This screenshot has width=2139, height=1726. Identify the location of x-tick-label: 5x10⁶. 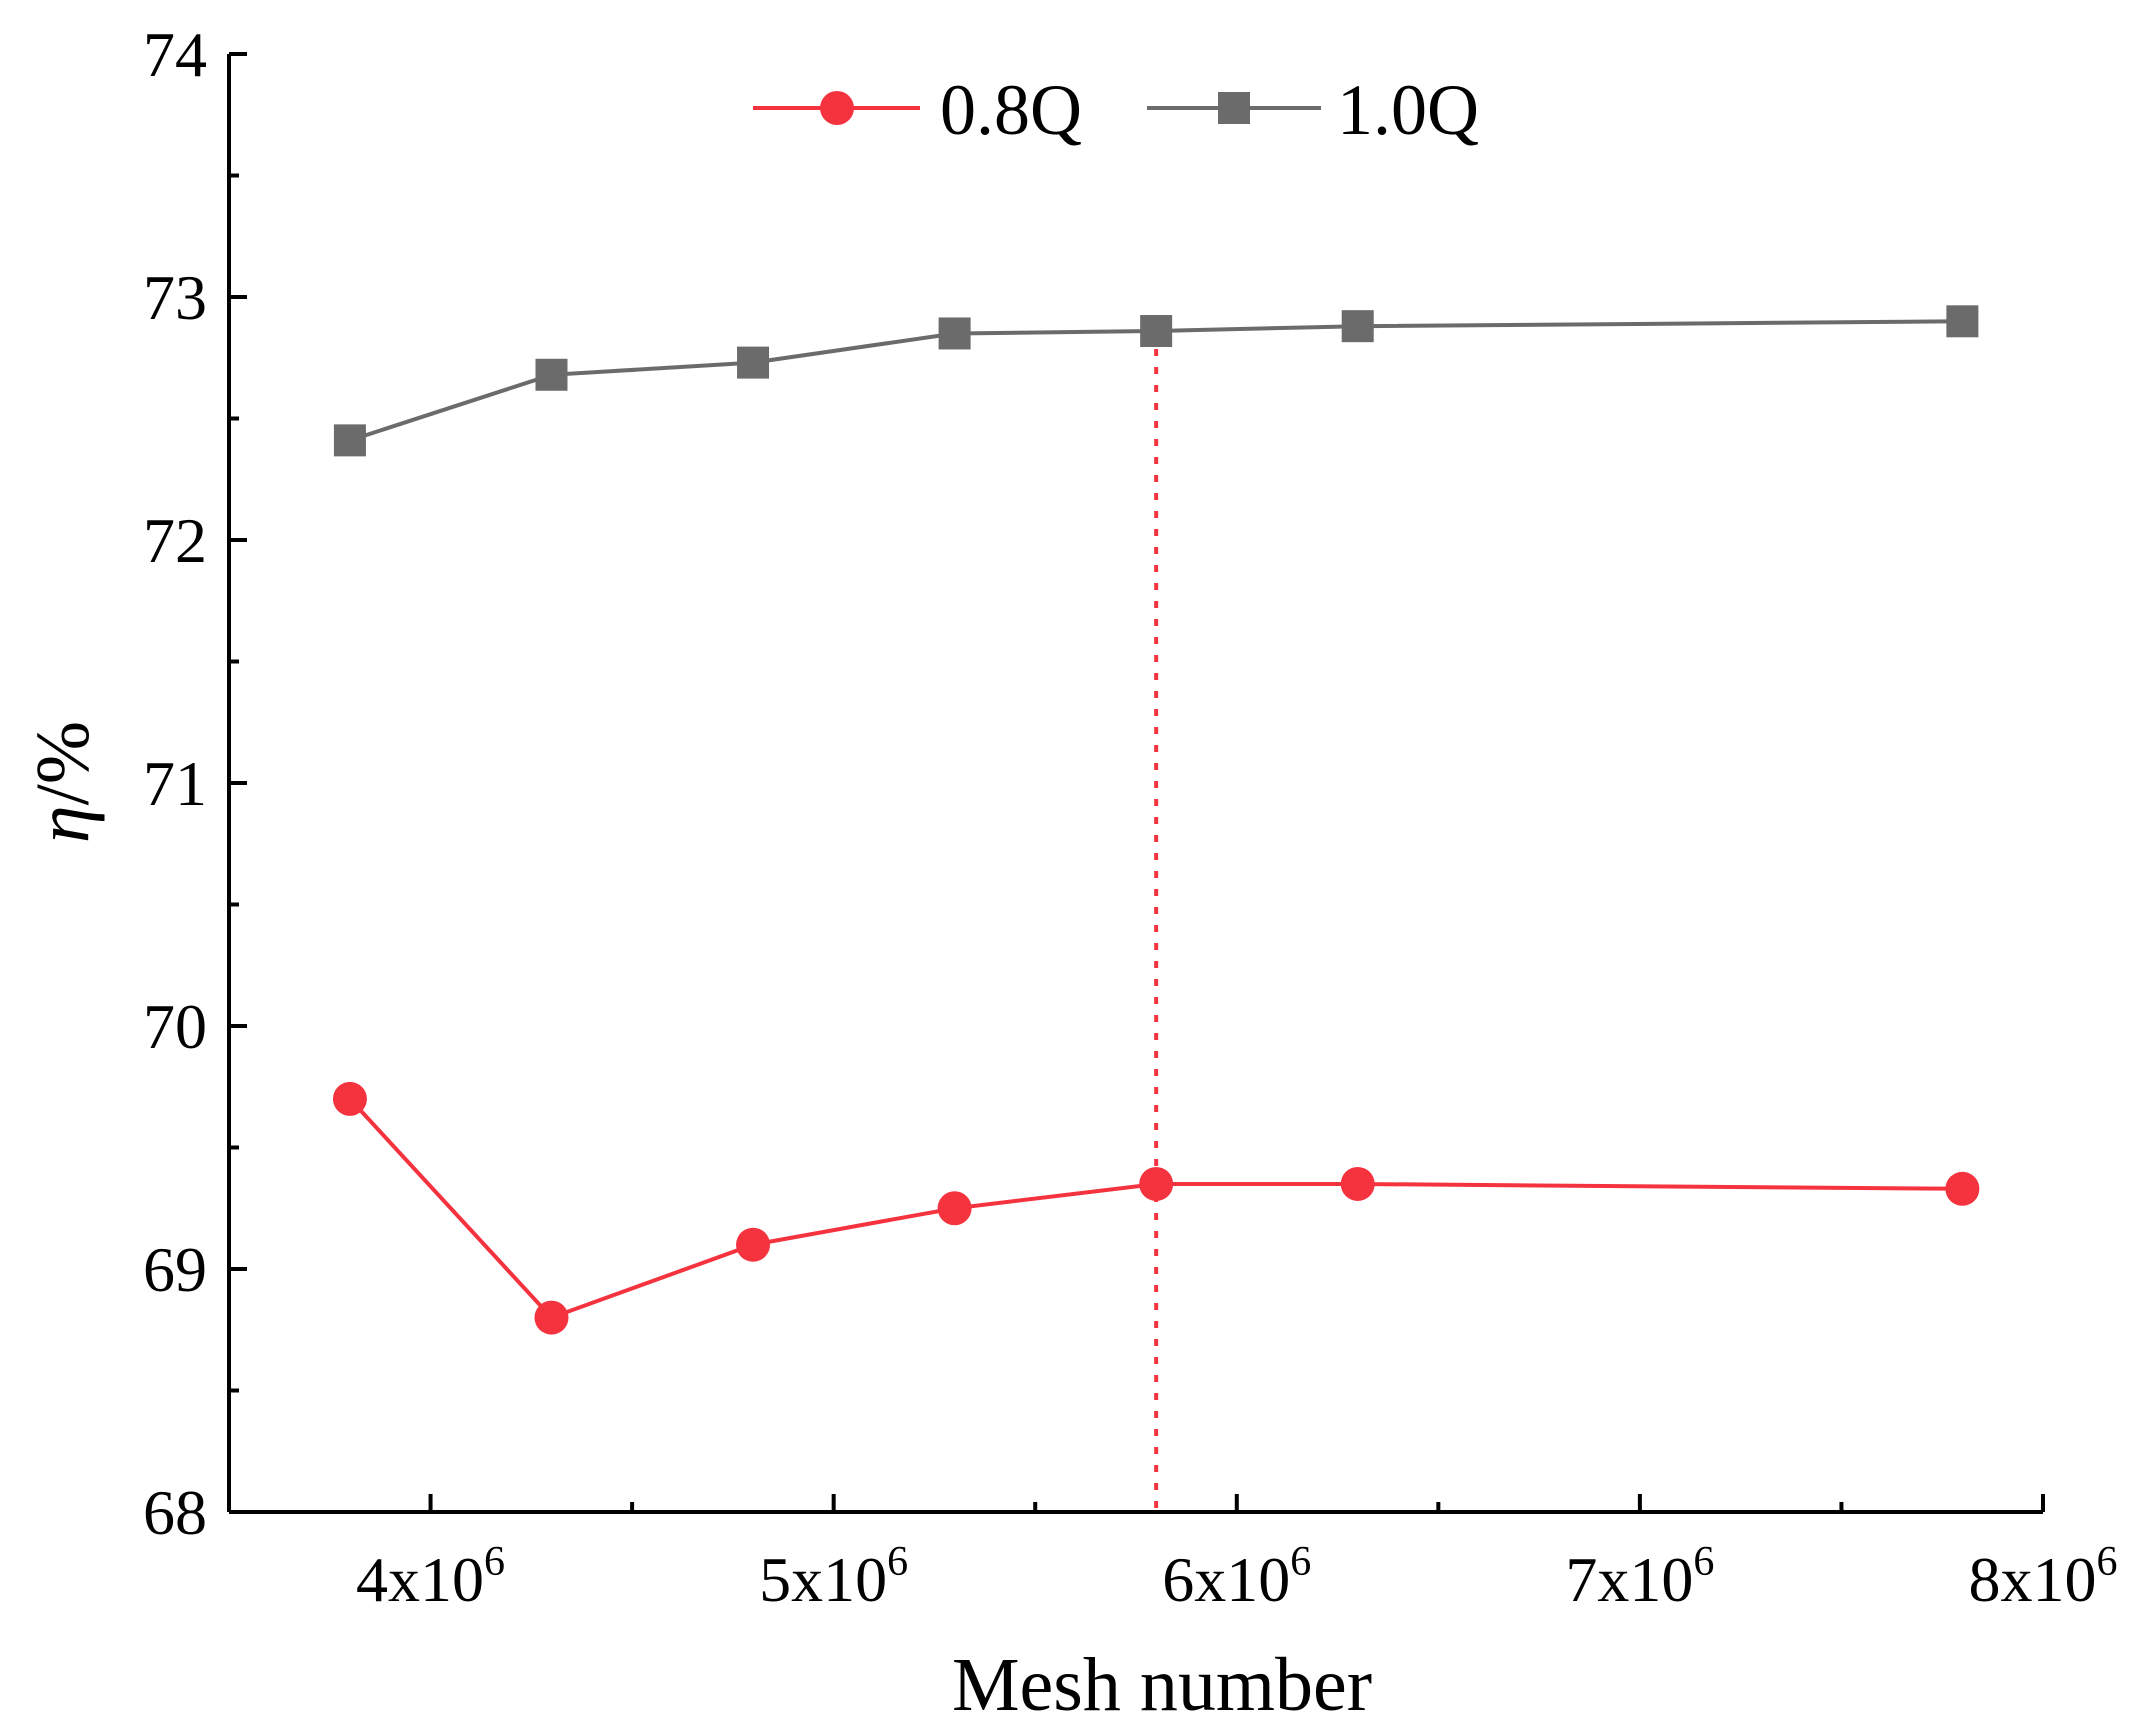
(833, 1577).